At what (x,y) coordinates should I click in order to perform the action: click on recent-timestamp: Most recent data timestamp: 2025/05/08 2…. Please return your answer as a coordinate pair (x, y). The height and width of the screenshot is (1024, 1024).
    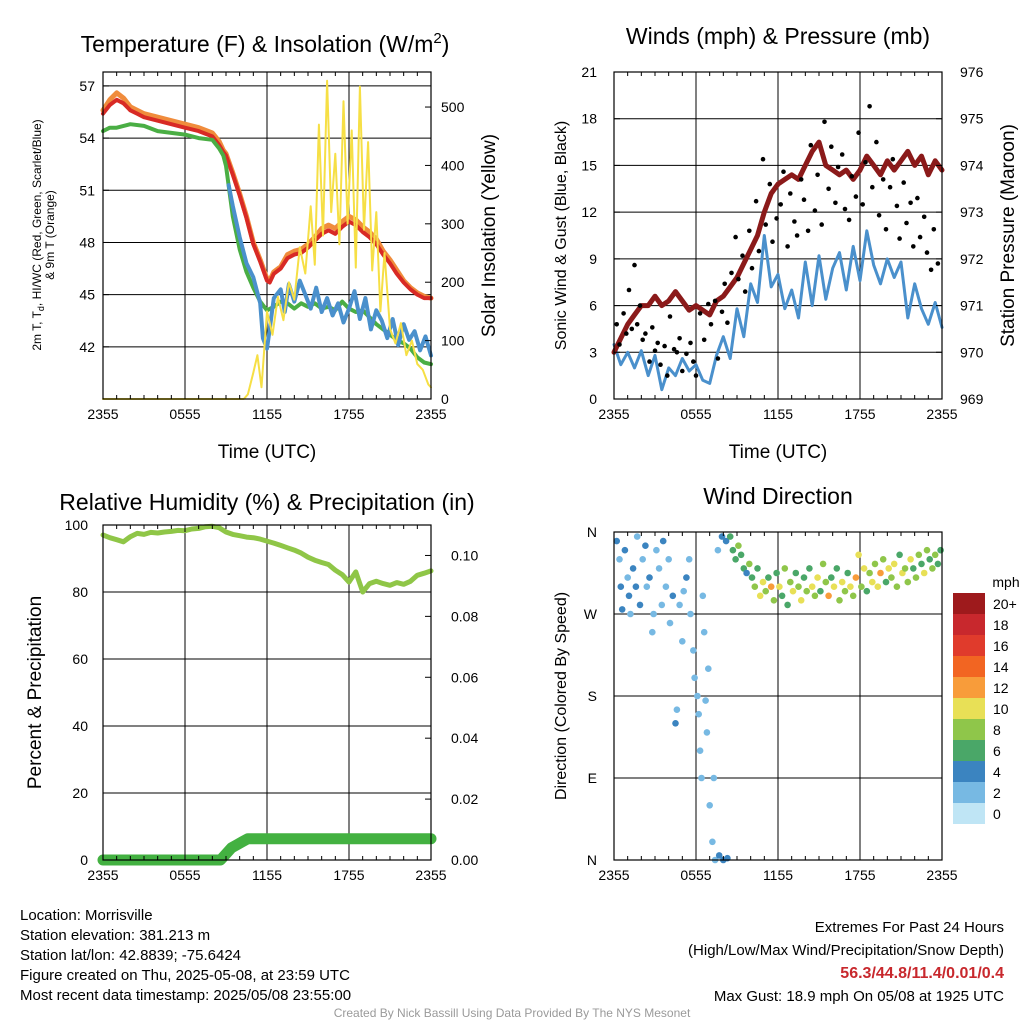
    Looking at the image, I should click on (186, 995).